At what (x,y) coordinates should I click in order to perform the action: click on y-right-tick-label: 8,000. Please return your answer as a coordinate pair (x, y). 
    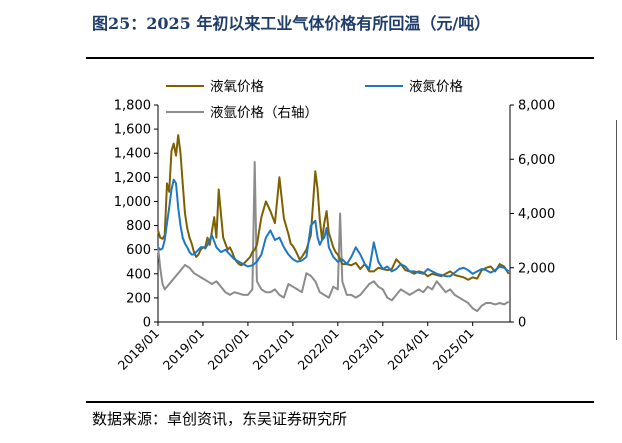
    Looking at the image, I should click on (536, 106).